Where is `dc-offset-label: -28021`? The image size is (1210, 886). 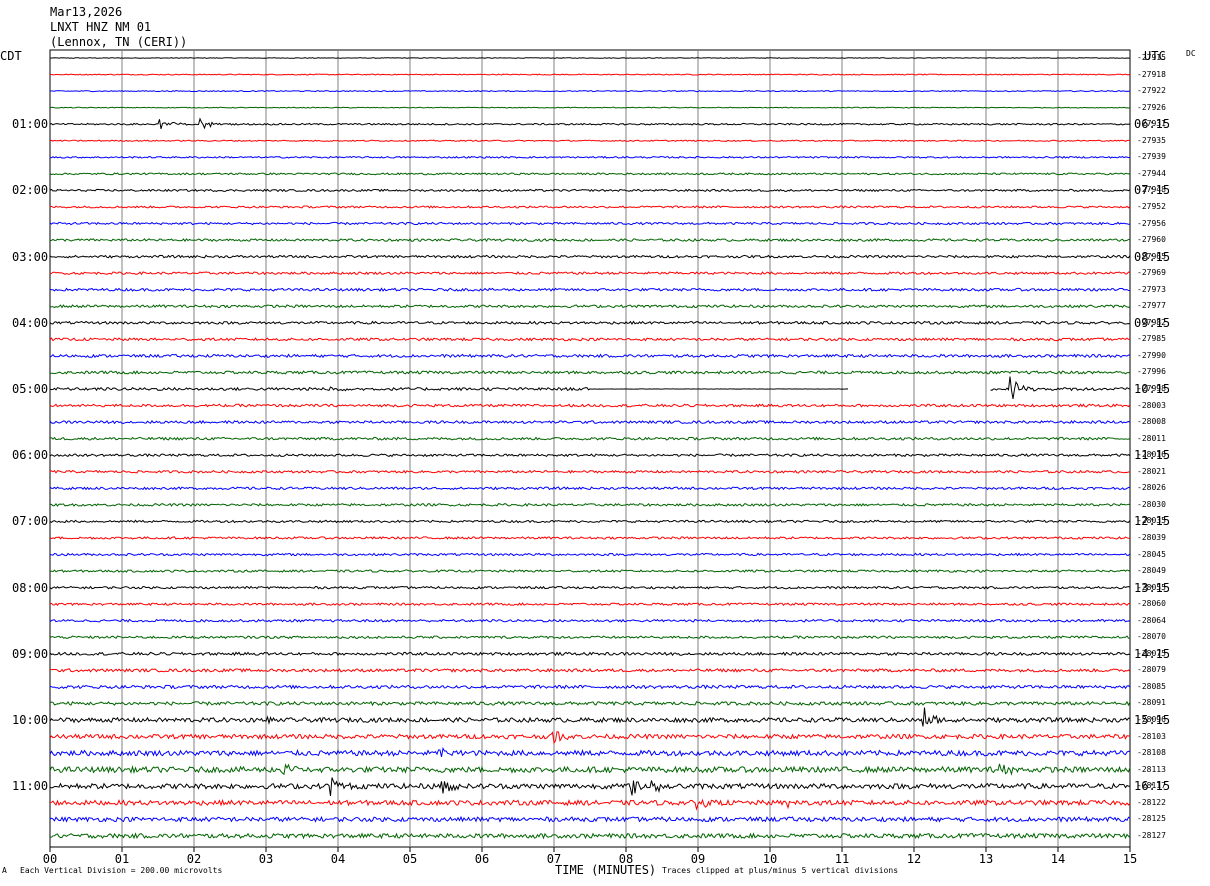
dc-offset-label: -28021 is located at coordinates (1151, 471).